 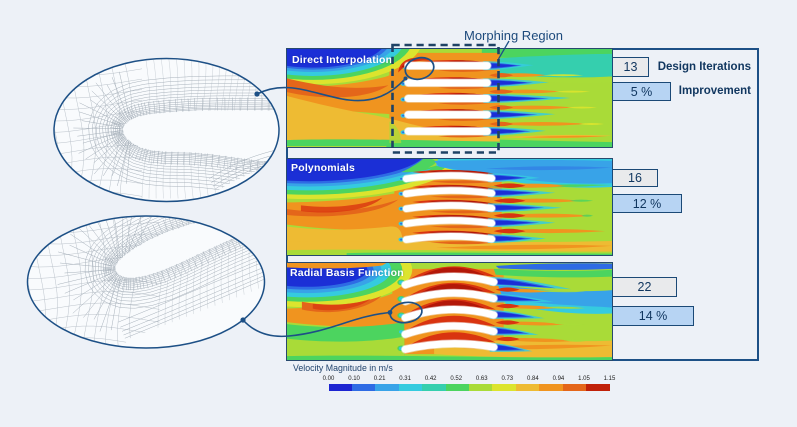 What do you see at coordinates (166, 130) in the screenshot?
I see `mesh-closeup-original` at bounding box center [166, 130].